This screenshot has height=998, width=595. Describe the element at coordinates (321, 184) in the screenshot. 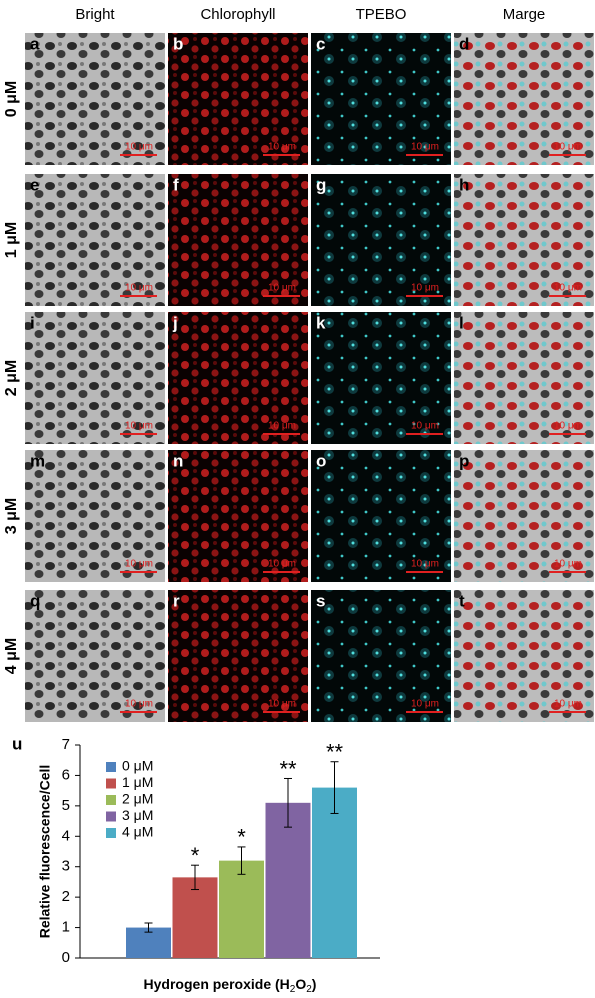

I see `panel-letter: g` at that location.